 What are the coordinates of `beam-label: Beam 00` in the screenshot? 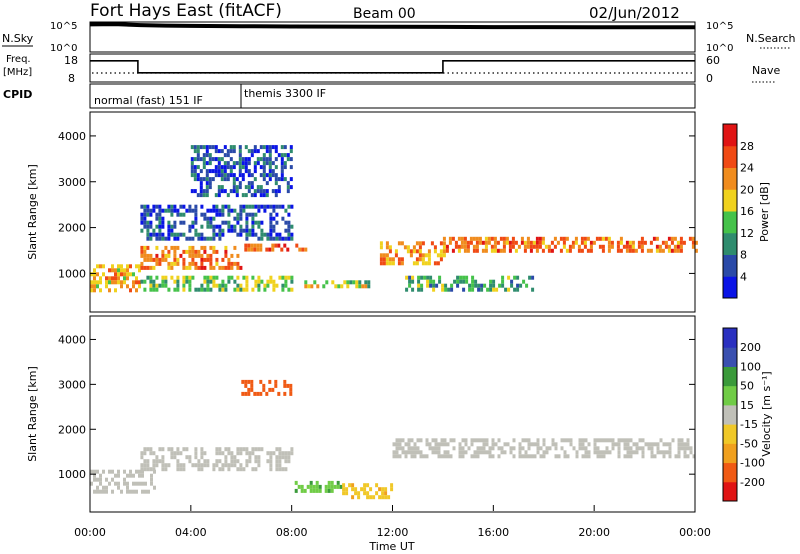 It's located at (384, 14).